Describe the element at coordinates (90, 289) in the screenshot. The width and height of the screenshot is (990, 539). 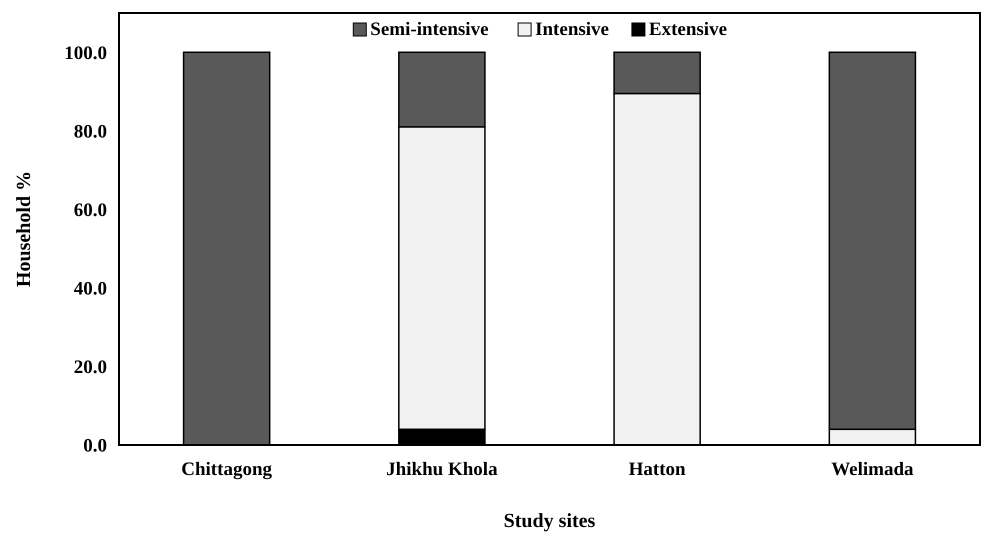
I see `y-tick-label: 40.0` at that location.